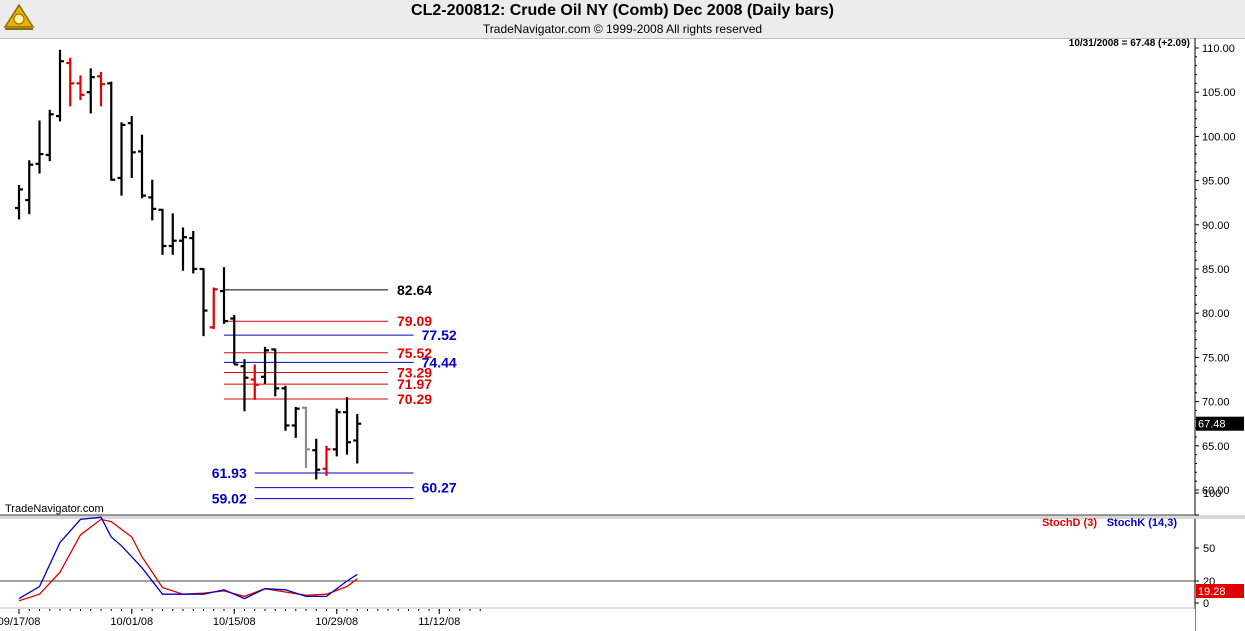 The width and height of the screenshot is (1245, 631). Describe the element at coordinates (229, 473) in the screenshot. I see `level-label: 61.93` at that location.